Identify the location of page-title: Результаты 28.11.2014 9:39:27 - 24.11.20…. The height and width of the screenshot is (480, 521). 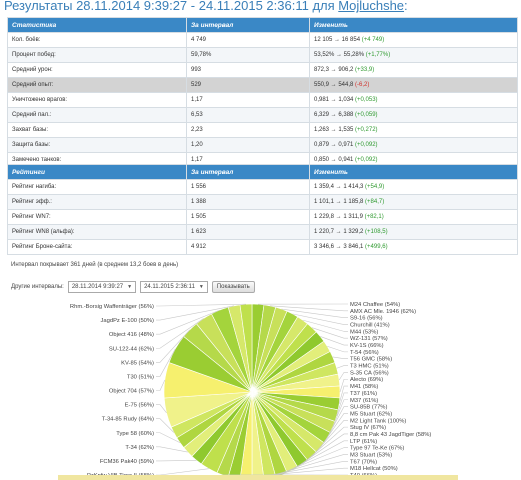
(206, 6).